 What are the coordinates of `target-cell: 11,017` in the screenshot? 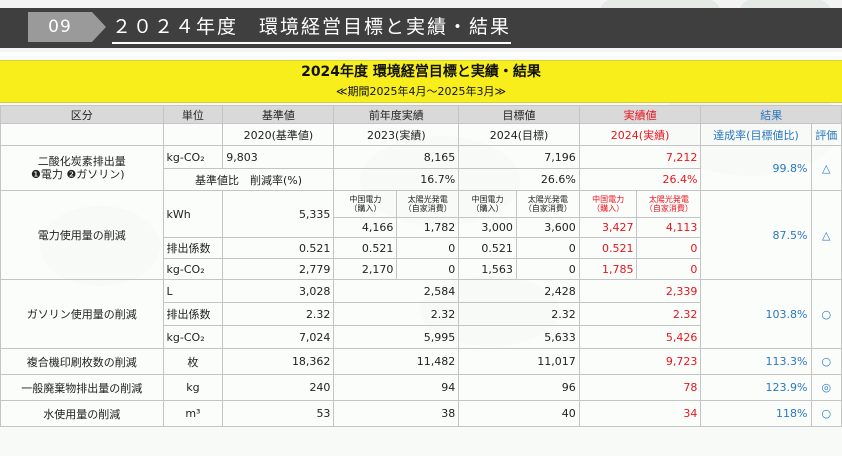 It's located at (519, 361).